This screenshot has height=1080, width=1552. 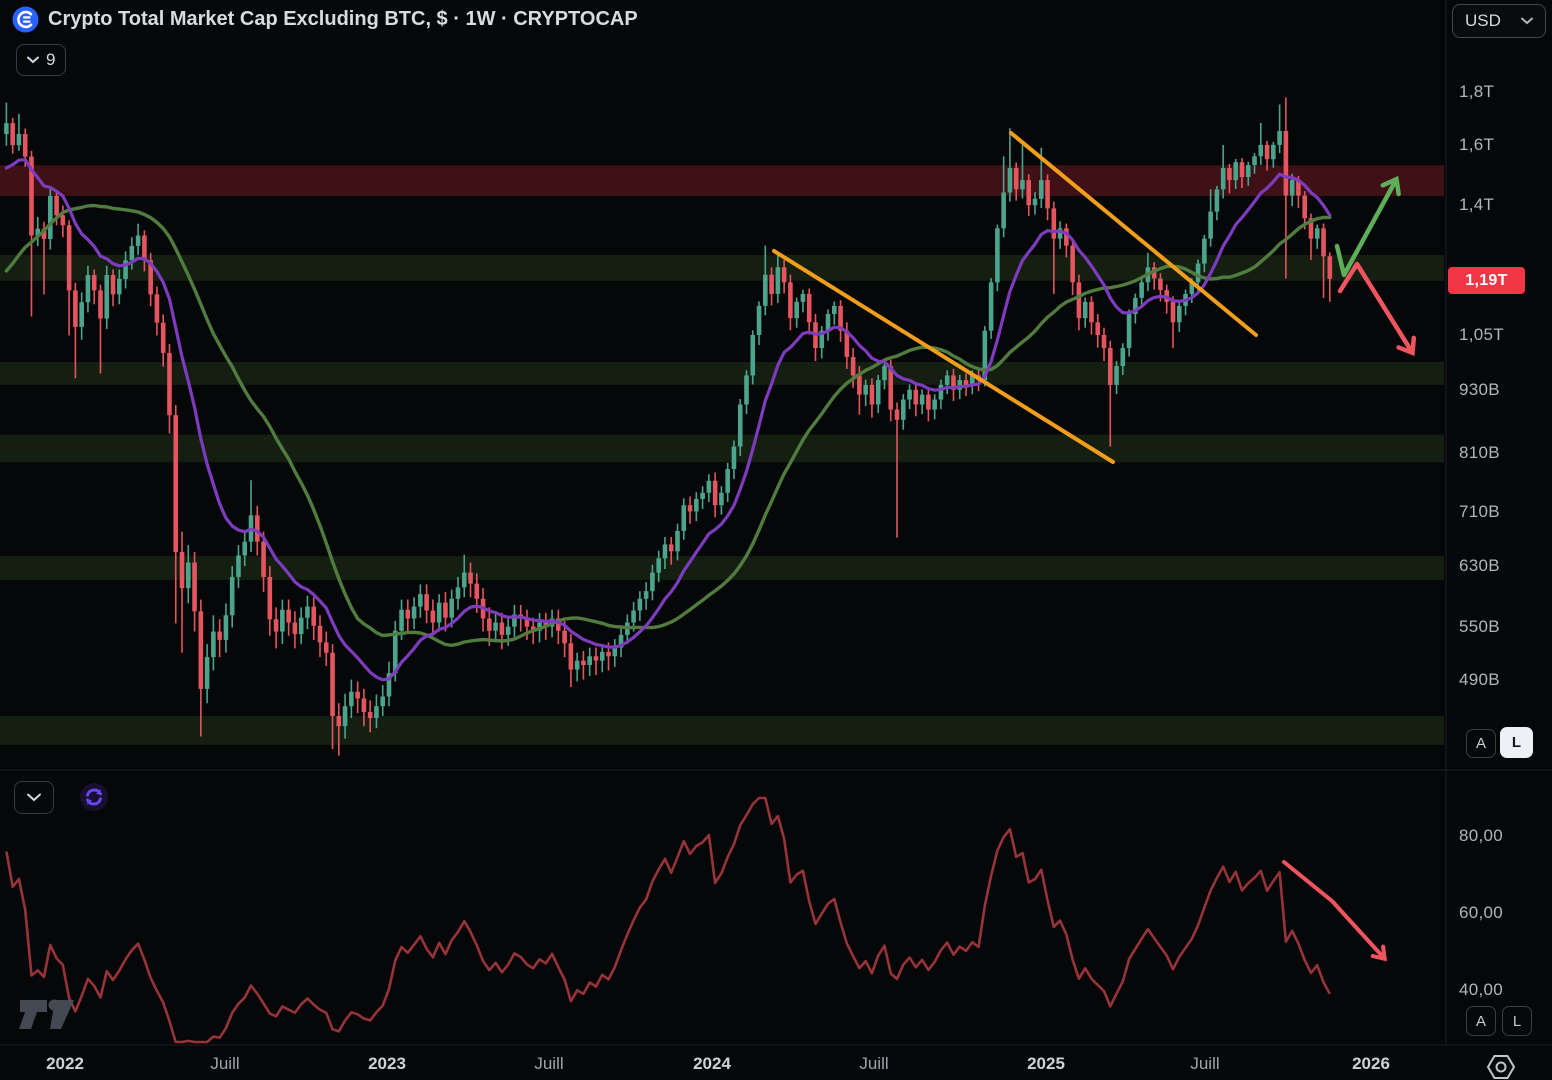 I want to click on indicator-count-label: 9, so click(x=51, y=59).